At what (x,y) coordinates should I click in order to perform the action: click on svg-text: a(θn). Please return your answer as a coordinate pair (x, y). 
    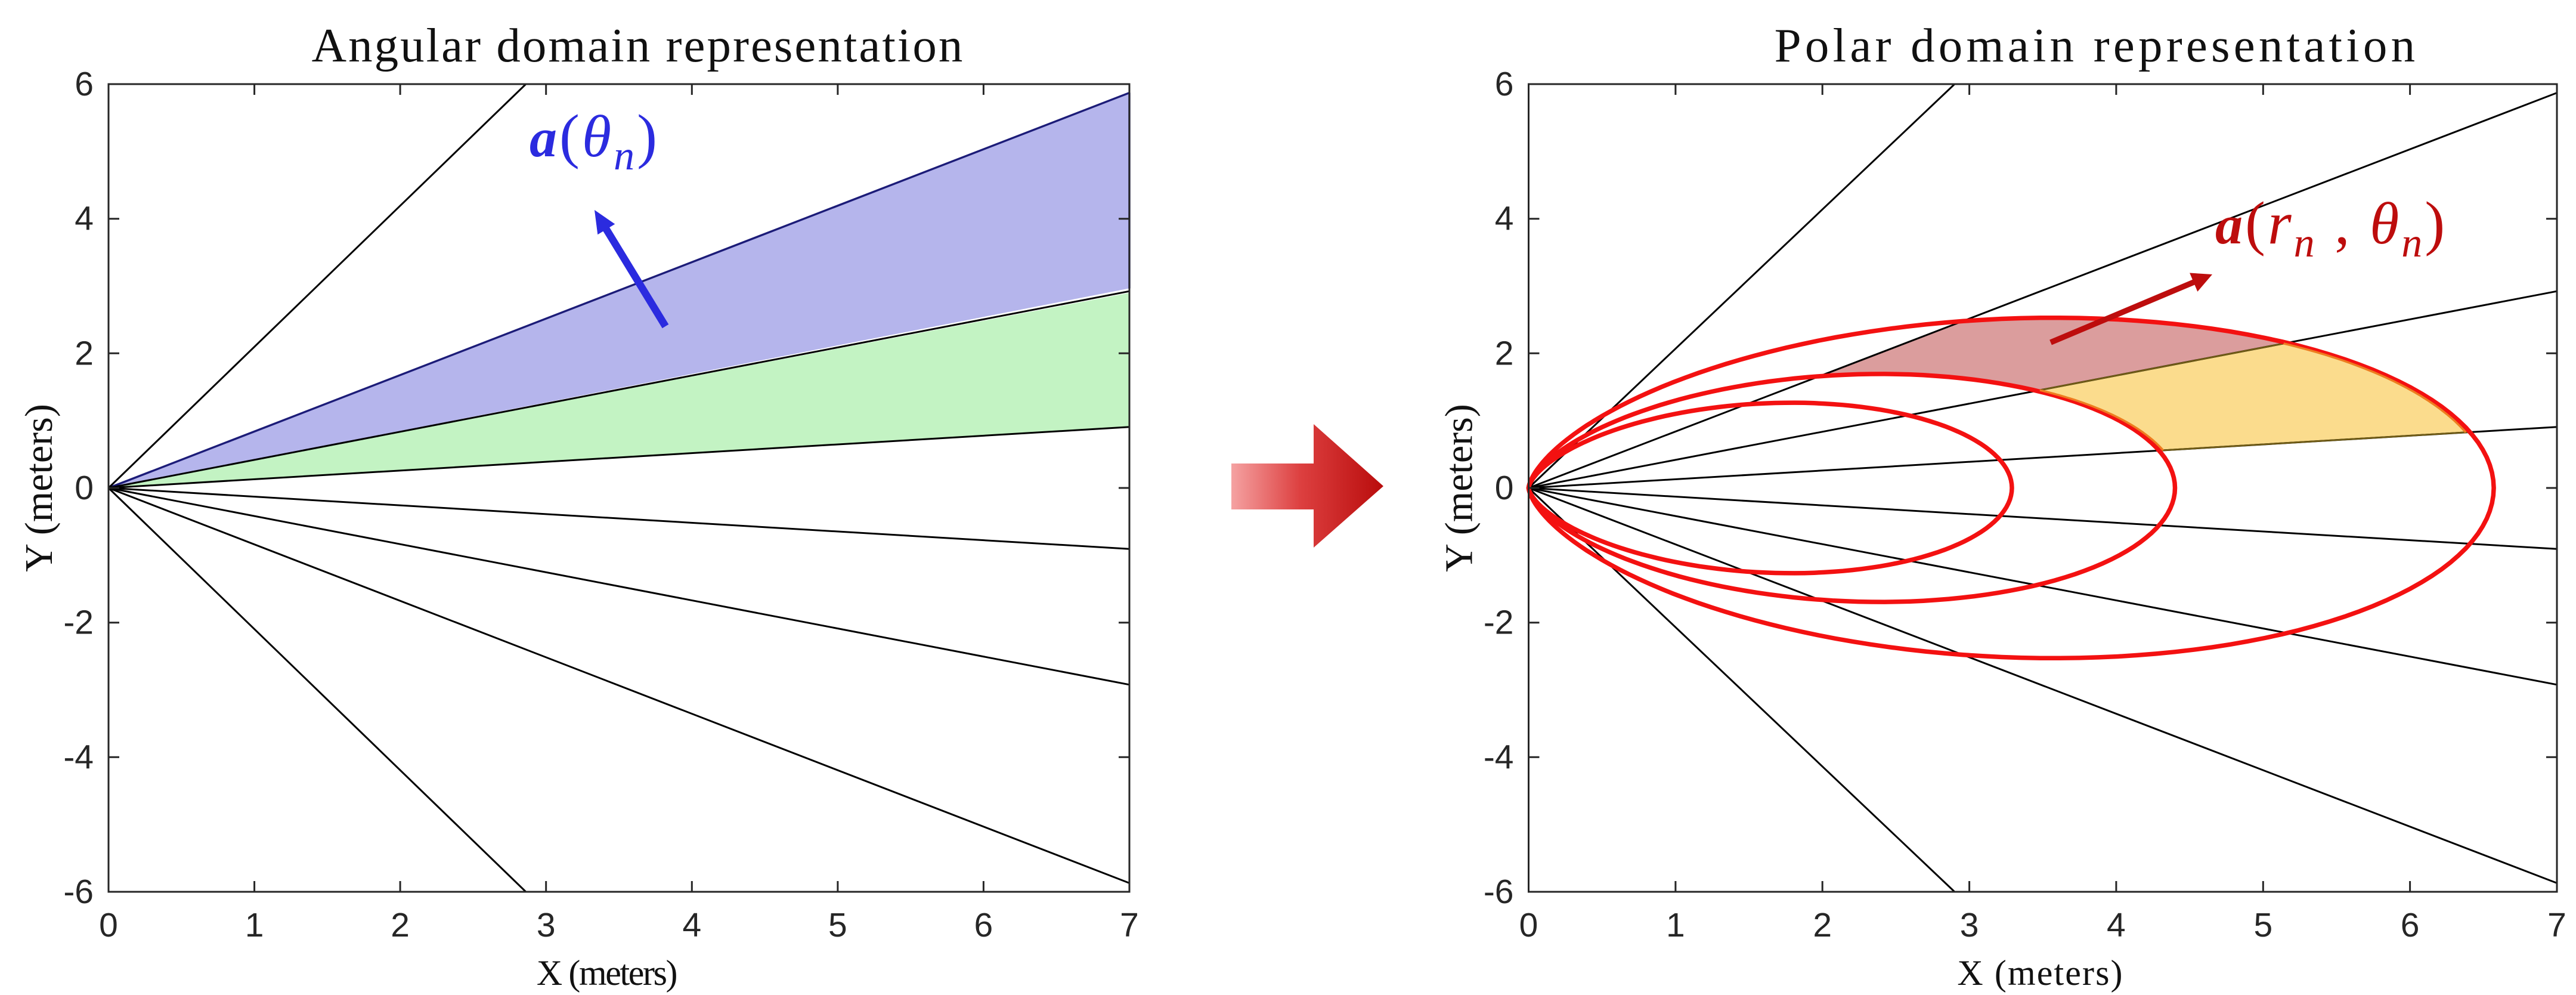
    Looking at the image, I should click on (595, 141).